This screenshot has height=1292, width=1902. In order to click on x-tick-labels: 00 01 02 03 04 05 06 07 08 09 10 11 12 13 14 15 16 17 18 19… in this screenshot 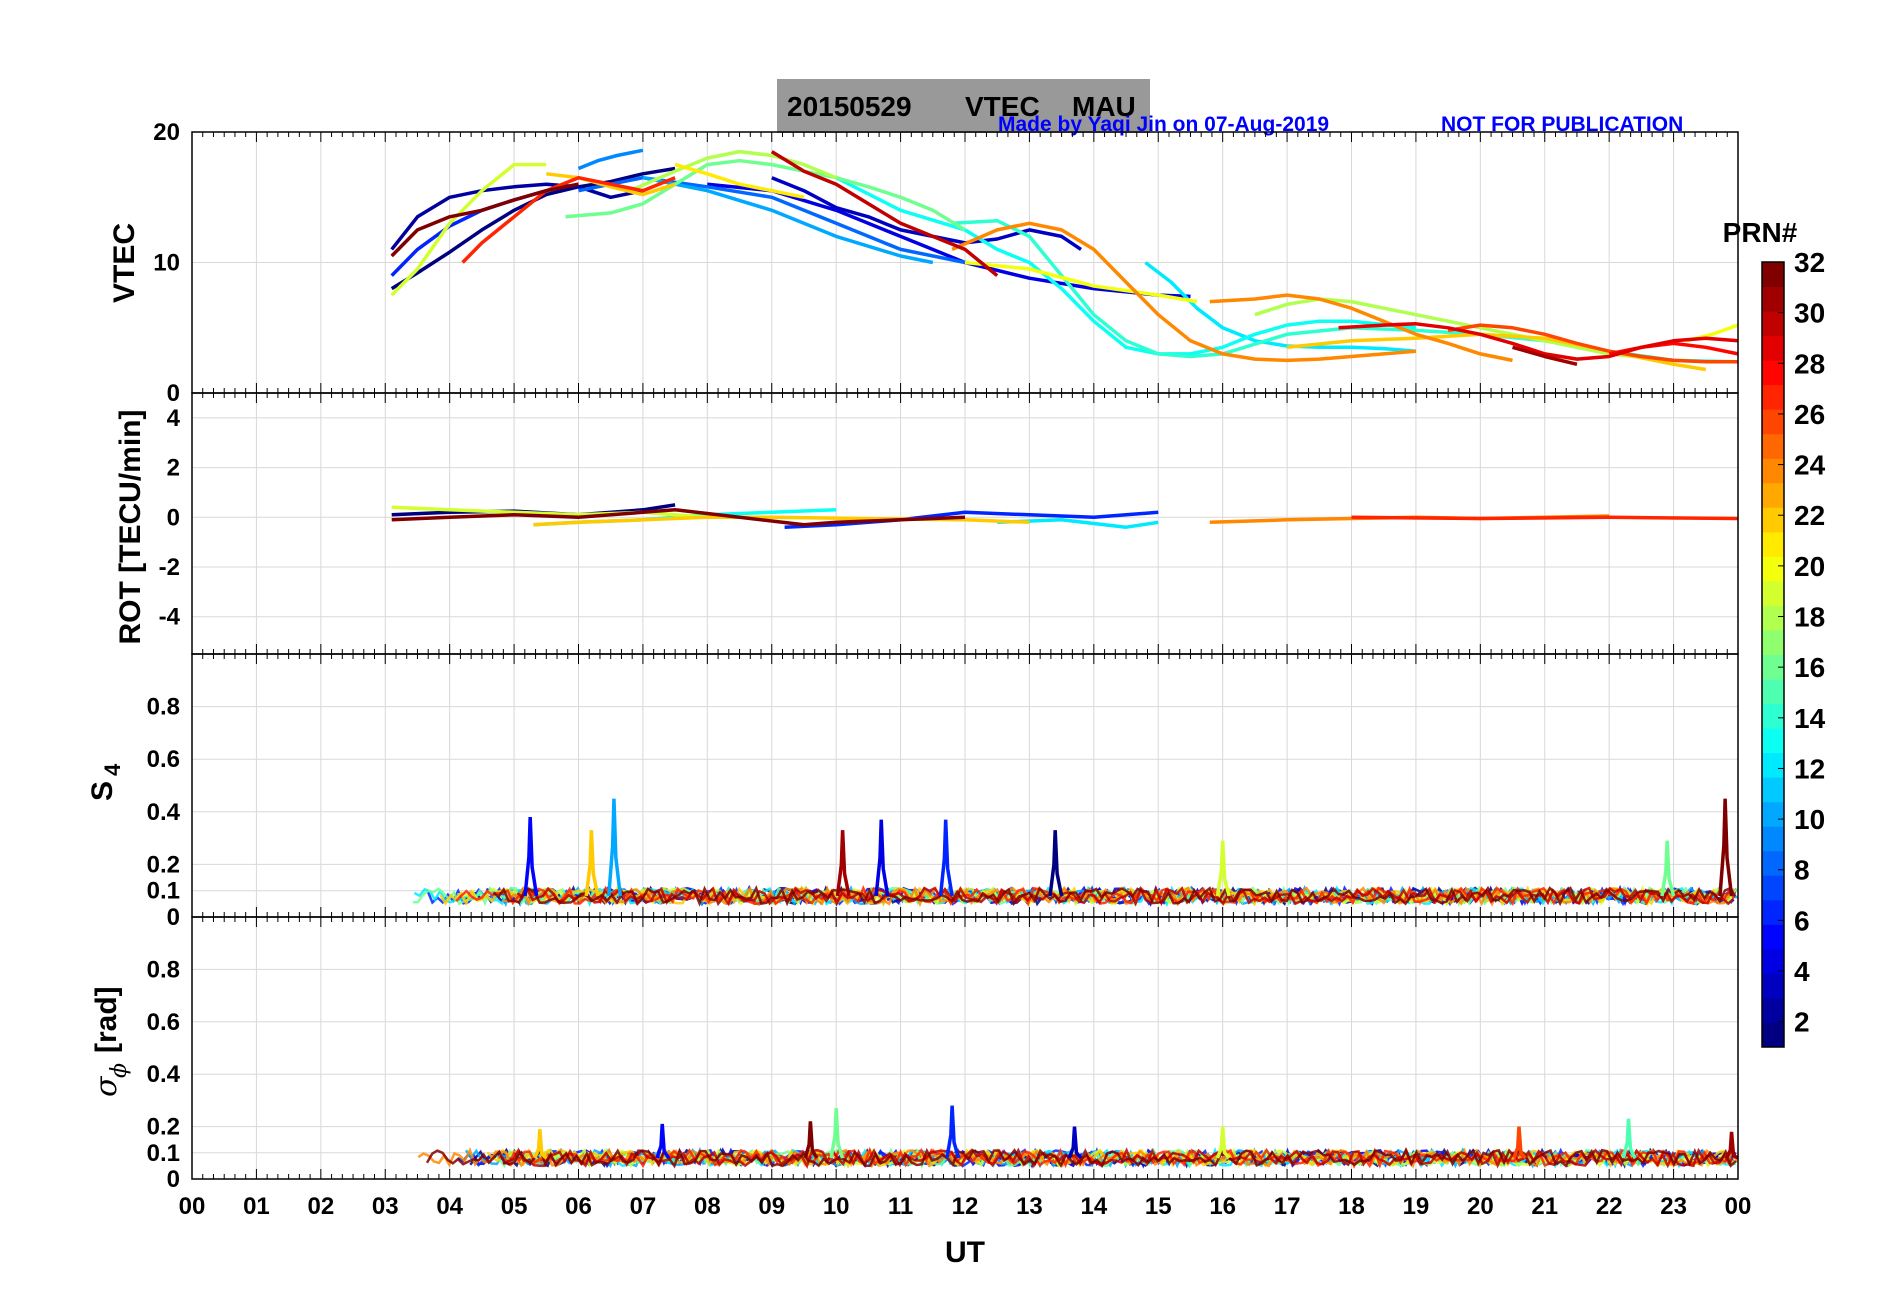, I will do `click(965, 1206)`.